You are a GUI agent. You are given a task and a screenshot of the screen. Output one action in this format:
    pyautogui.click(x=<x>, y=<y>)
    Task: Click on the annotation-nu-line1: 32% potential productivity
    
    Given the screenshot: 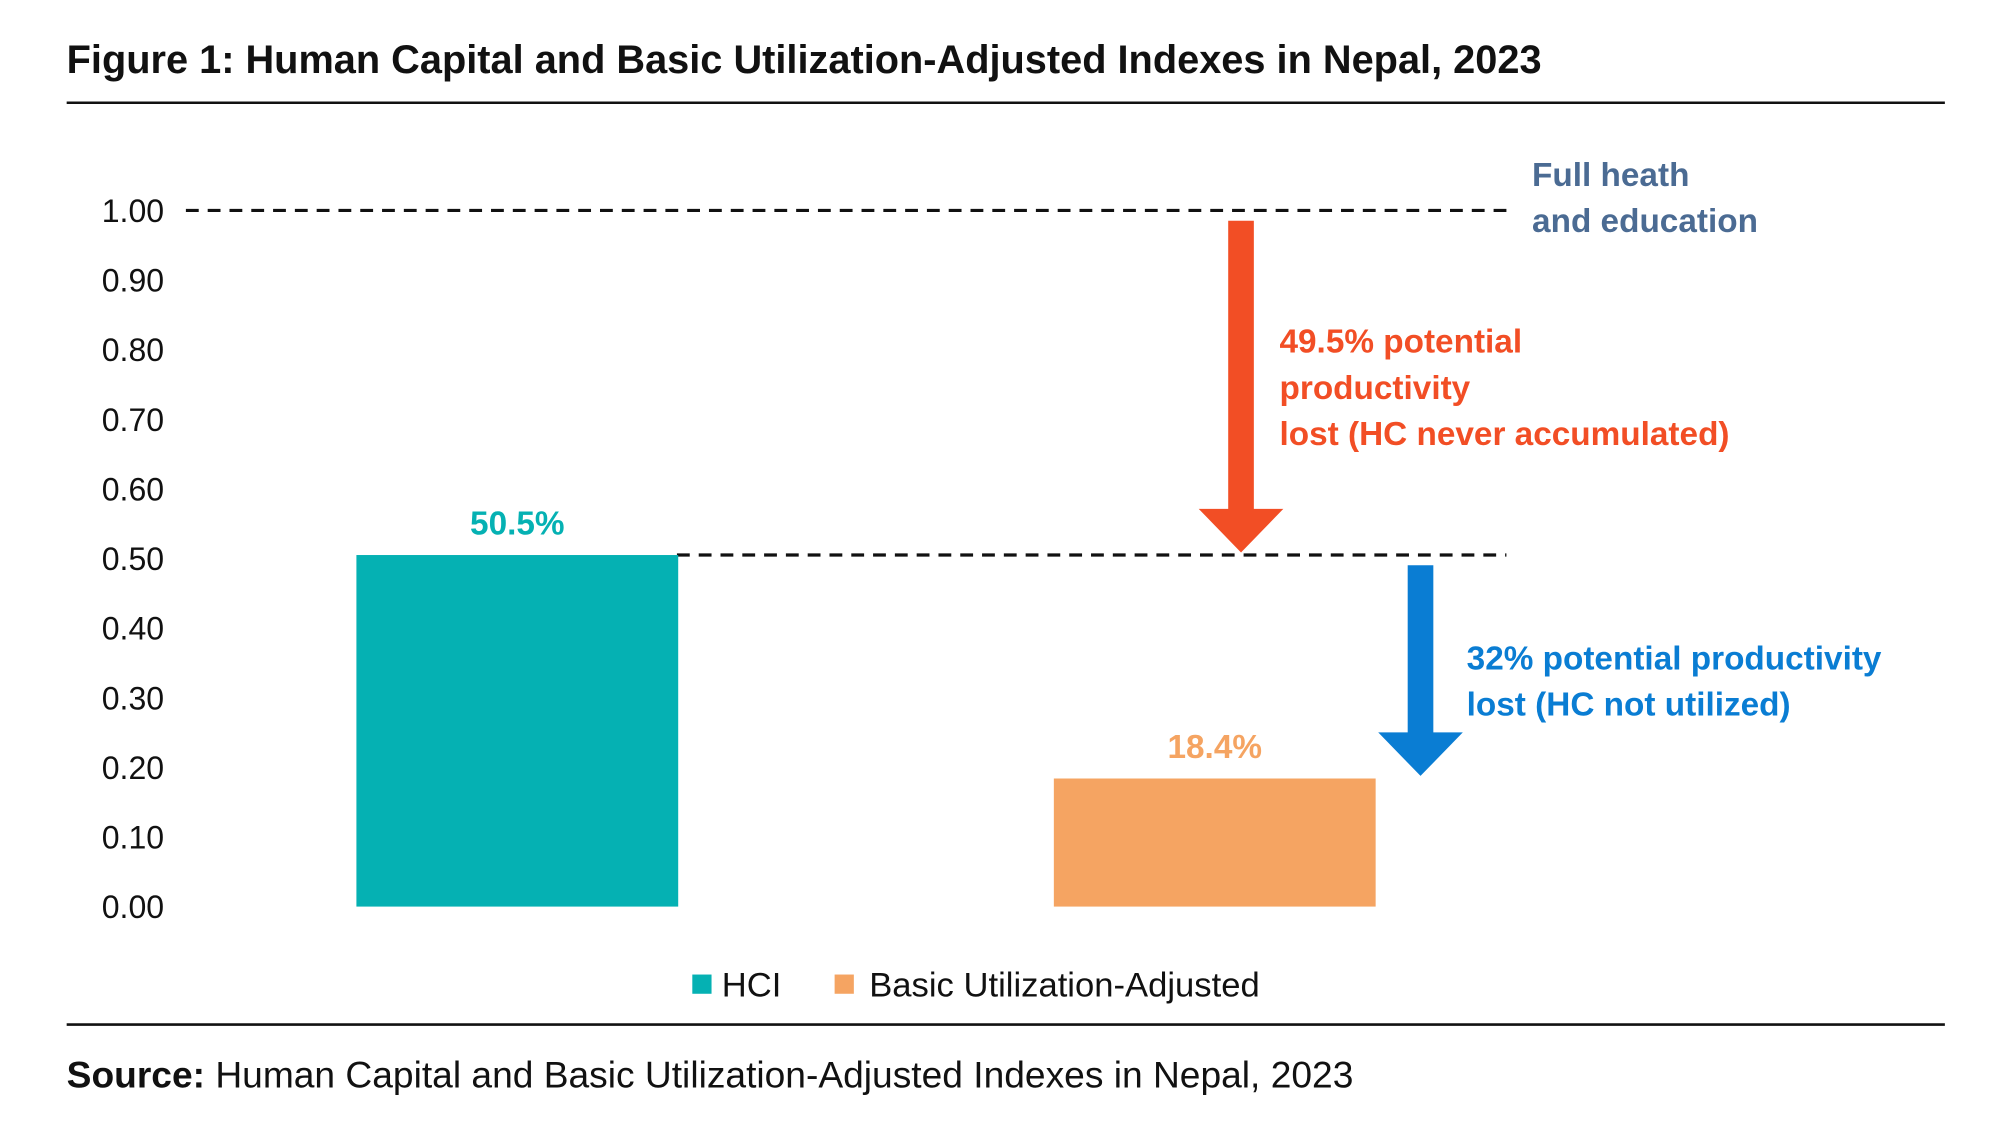 What is the action you would take?
    pyautogui.click(x=1674, y=658)
    